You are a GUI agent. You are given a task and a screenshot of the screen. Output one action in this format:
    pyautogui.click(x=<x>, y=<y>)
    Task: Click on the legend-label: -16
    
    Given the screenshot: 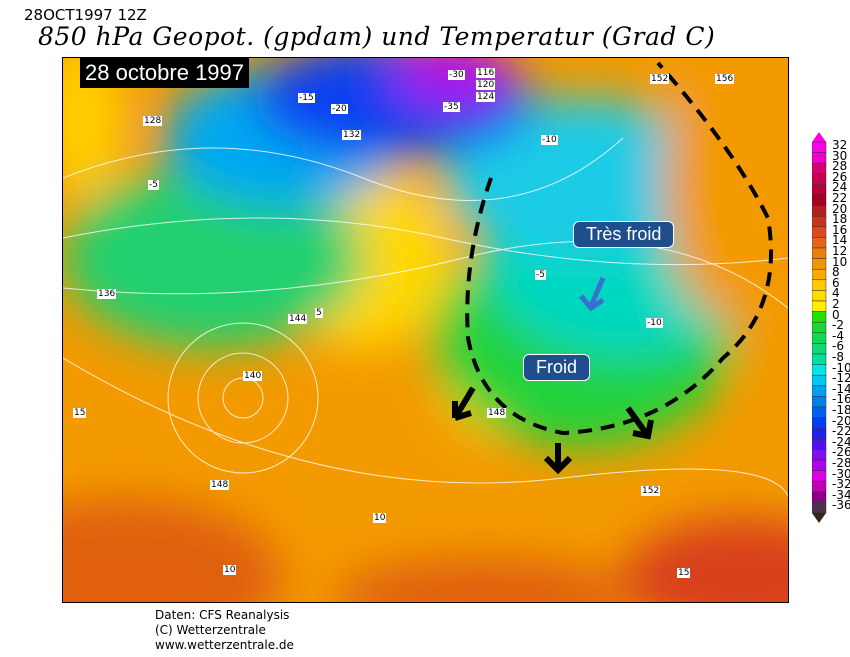 What is the action you would take?
    pyautogui.click(x=841, y=399)
    